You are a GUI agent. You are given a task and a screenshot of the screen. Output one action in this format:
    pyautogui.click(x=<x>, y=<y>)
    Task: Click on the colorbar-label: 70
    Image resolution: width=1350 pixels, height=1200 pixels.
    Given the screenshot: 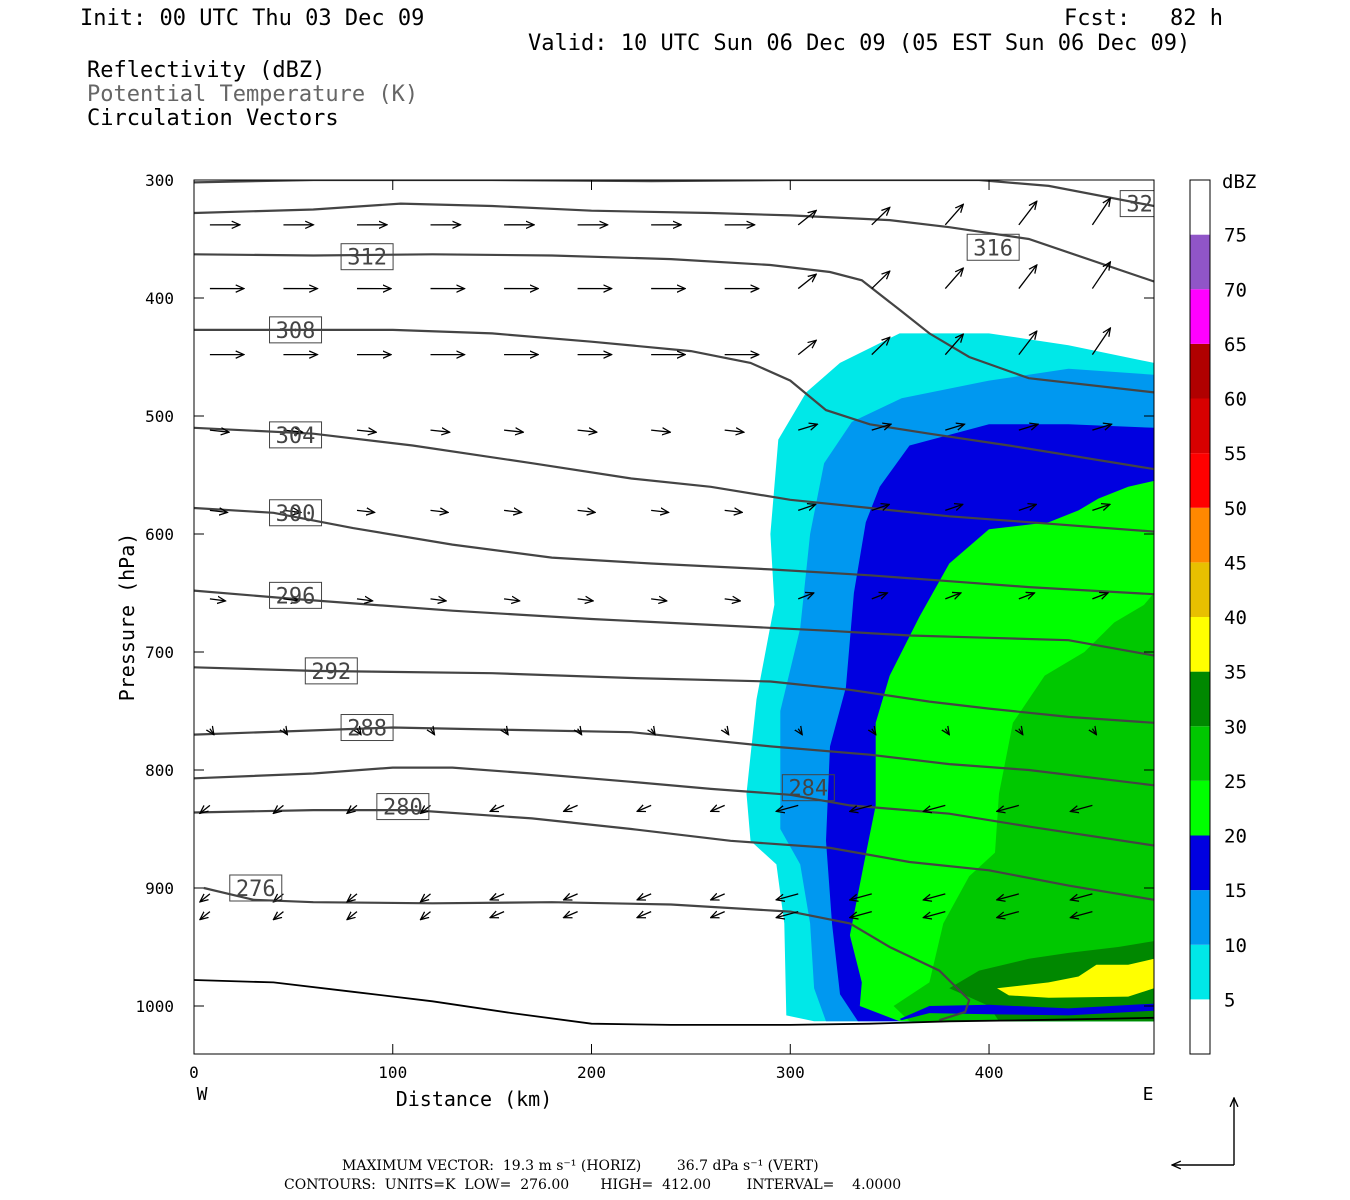 What is the action you would take?
    pyautogui.click(x=1235, y=290)
    